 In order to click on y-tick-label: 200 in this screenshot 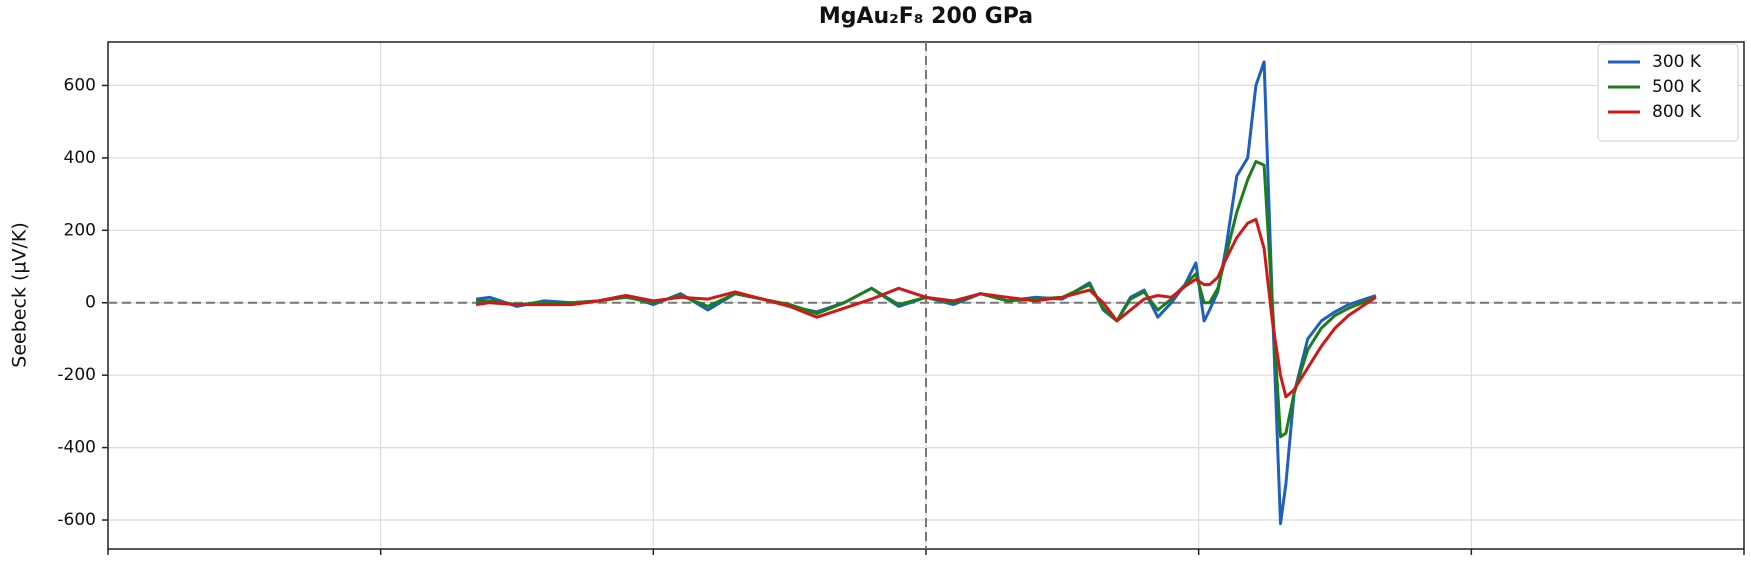, I will do `click(80, 230)`.